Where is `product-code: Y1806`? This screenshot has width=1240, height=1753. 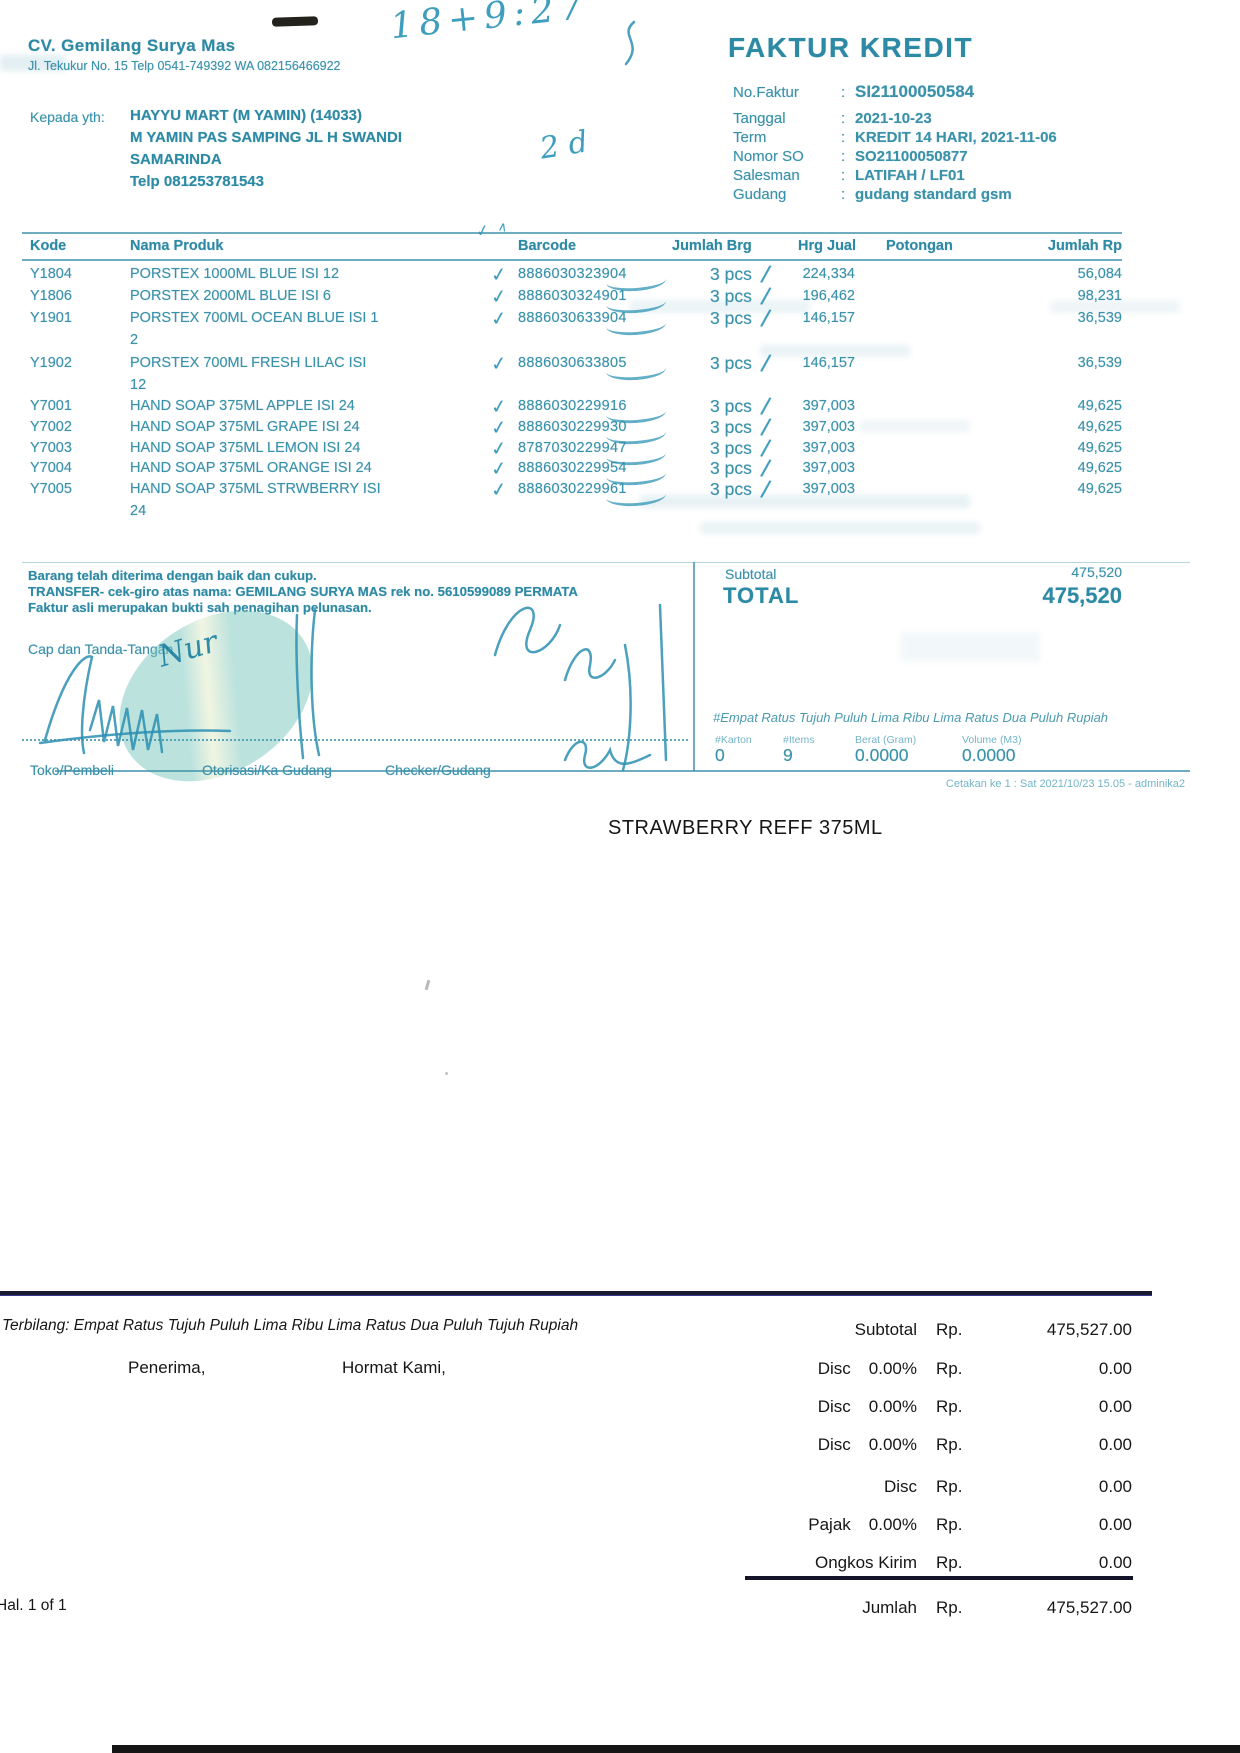 product-code: Y1806 is located at coordinates (51, 296).